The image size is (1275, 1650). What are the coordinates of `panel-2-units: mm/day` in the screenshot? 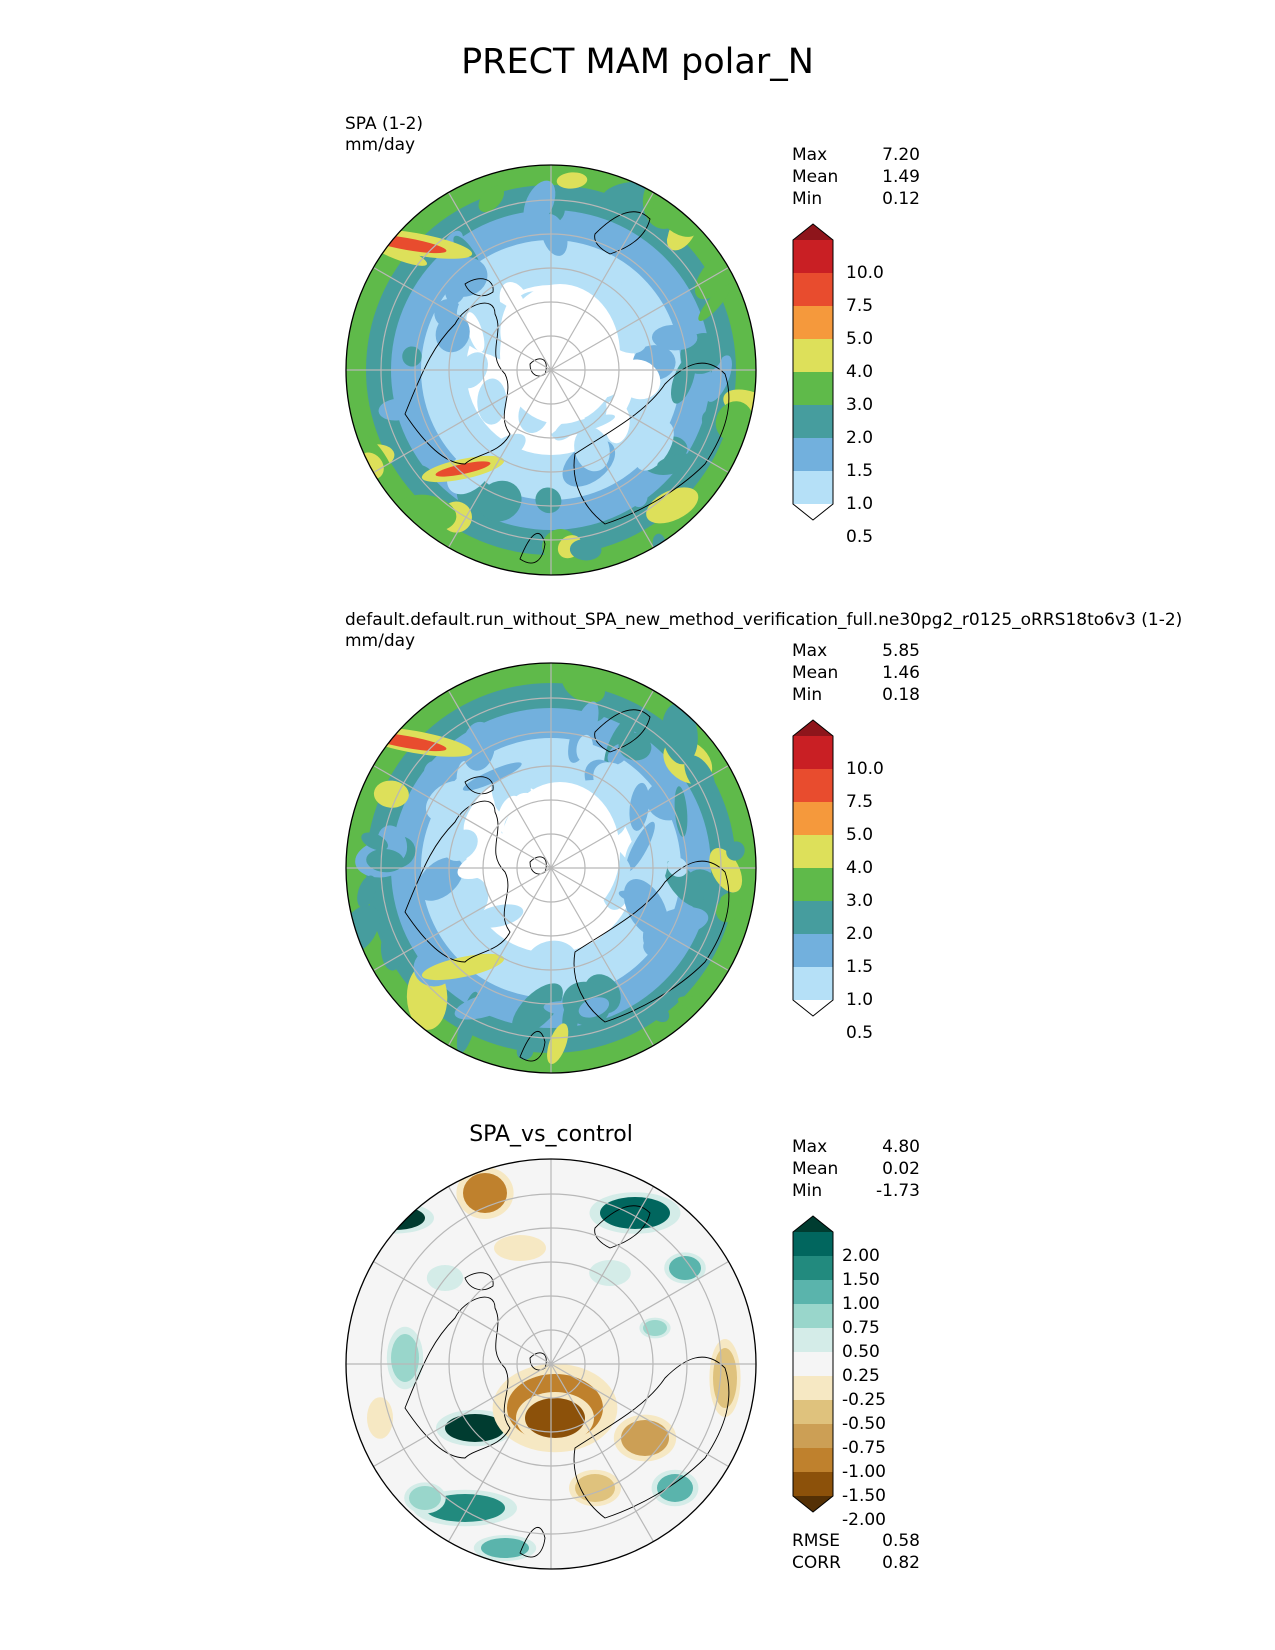 It's located at (380, 641).